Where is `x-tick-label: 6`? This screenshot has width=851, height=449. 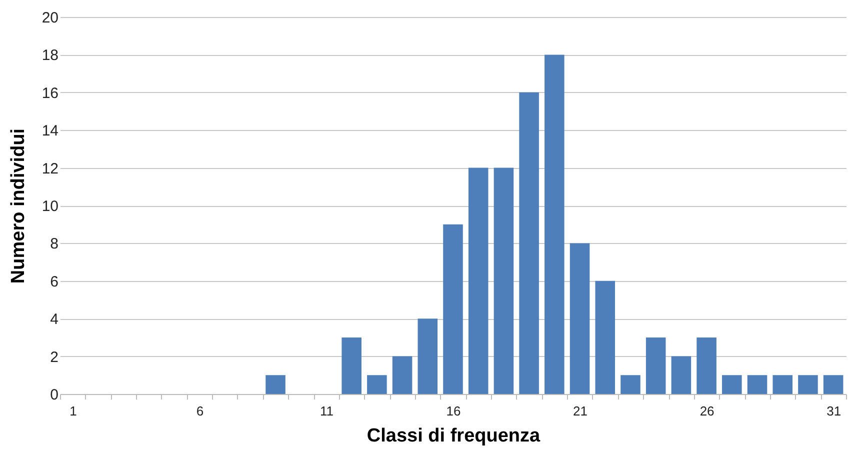 x-tick-label: 6 is located at coordinates (200, 411).